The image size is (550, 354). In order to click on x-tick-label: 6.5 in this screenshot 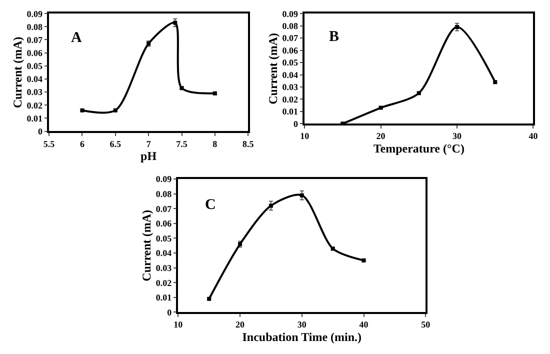, I will do `click(116, 143)`.